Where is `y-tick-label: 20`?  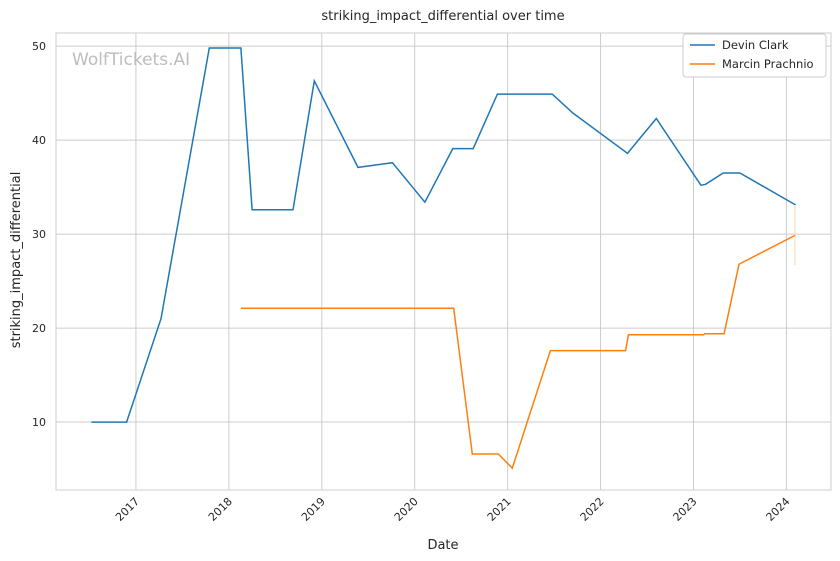
y-tick-label: 20 is located at coordinates (39, 328).